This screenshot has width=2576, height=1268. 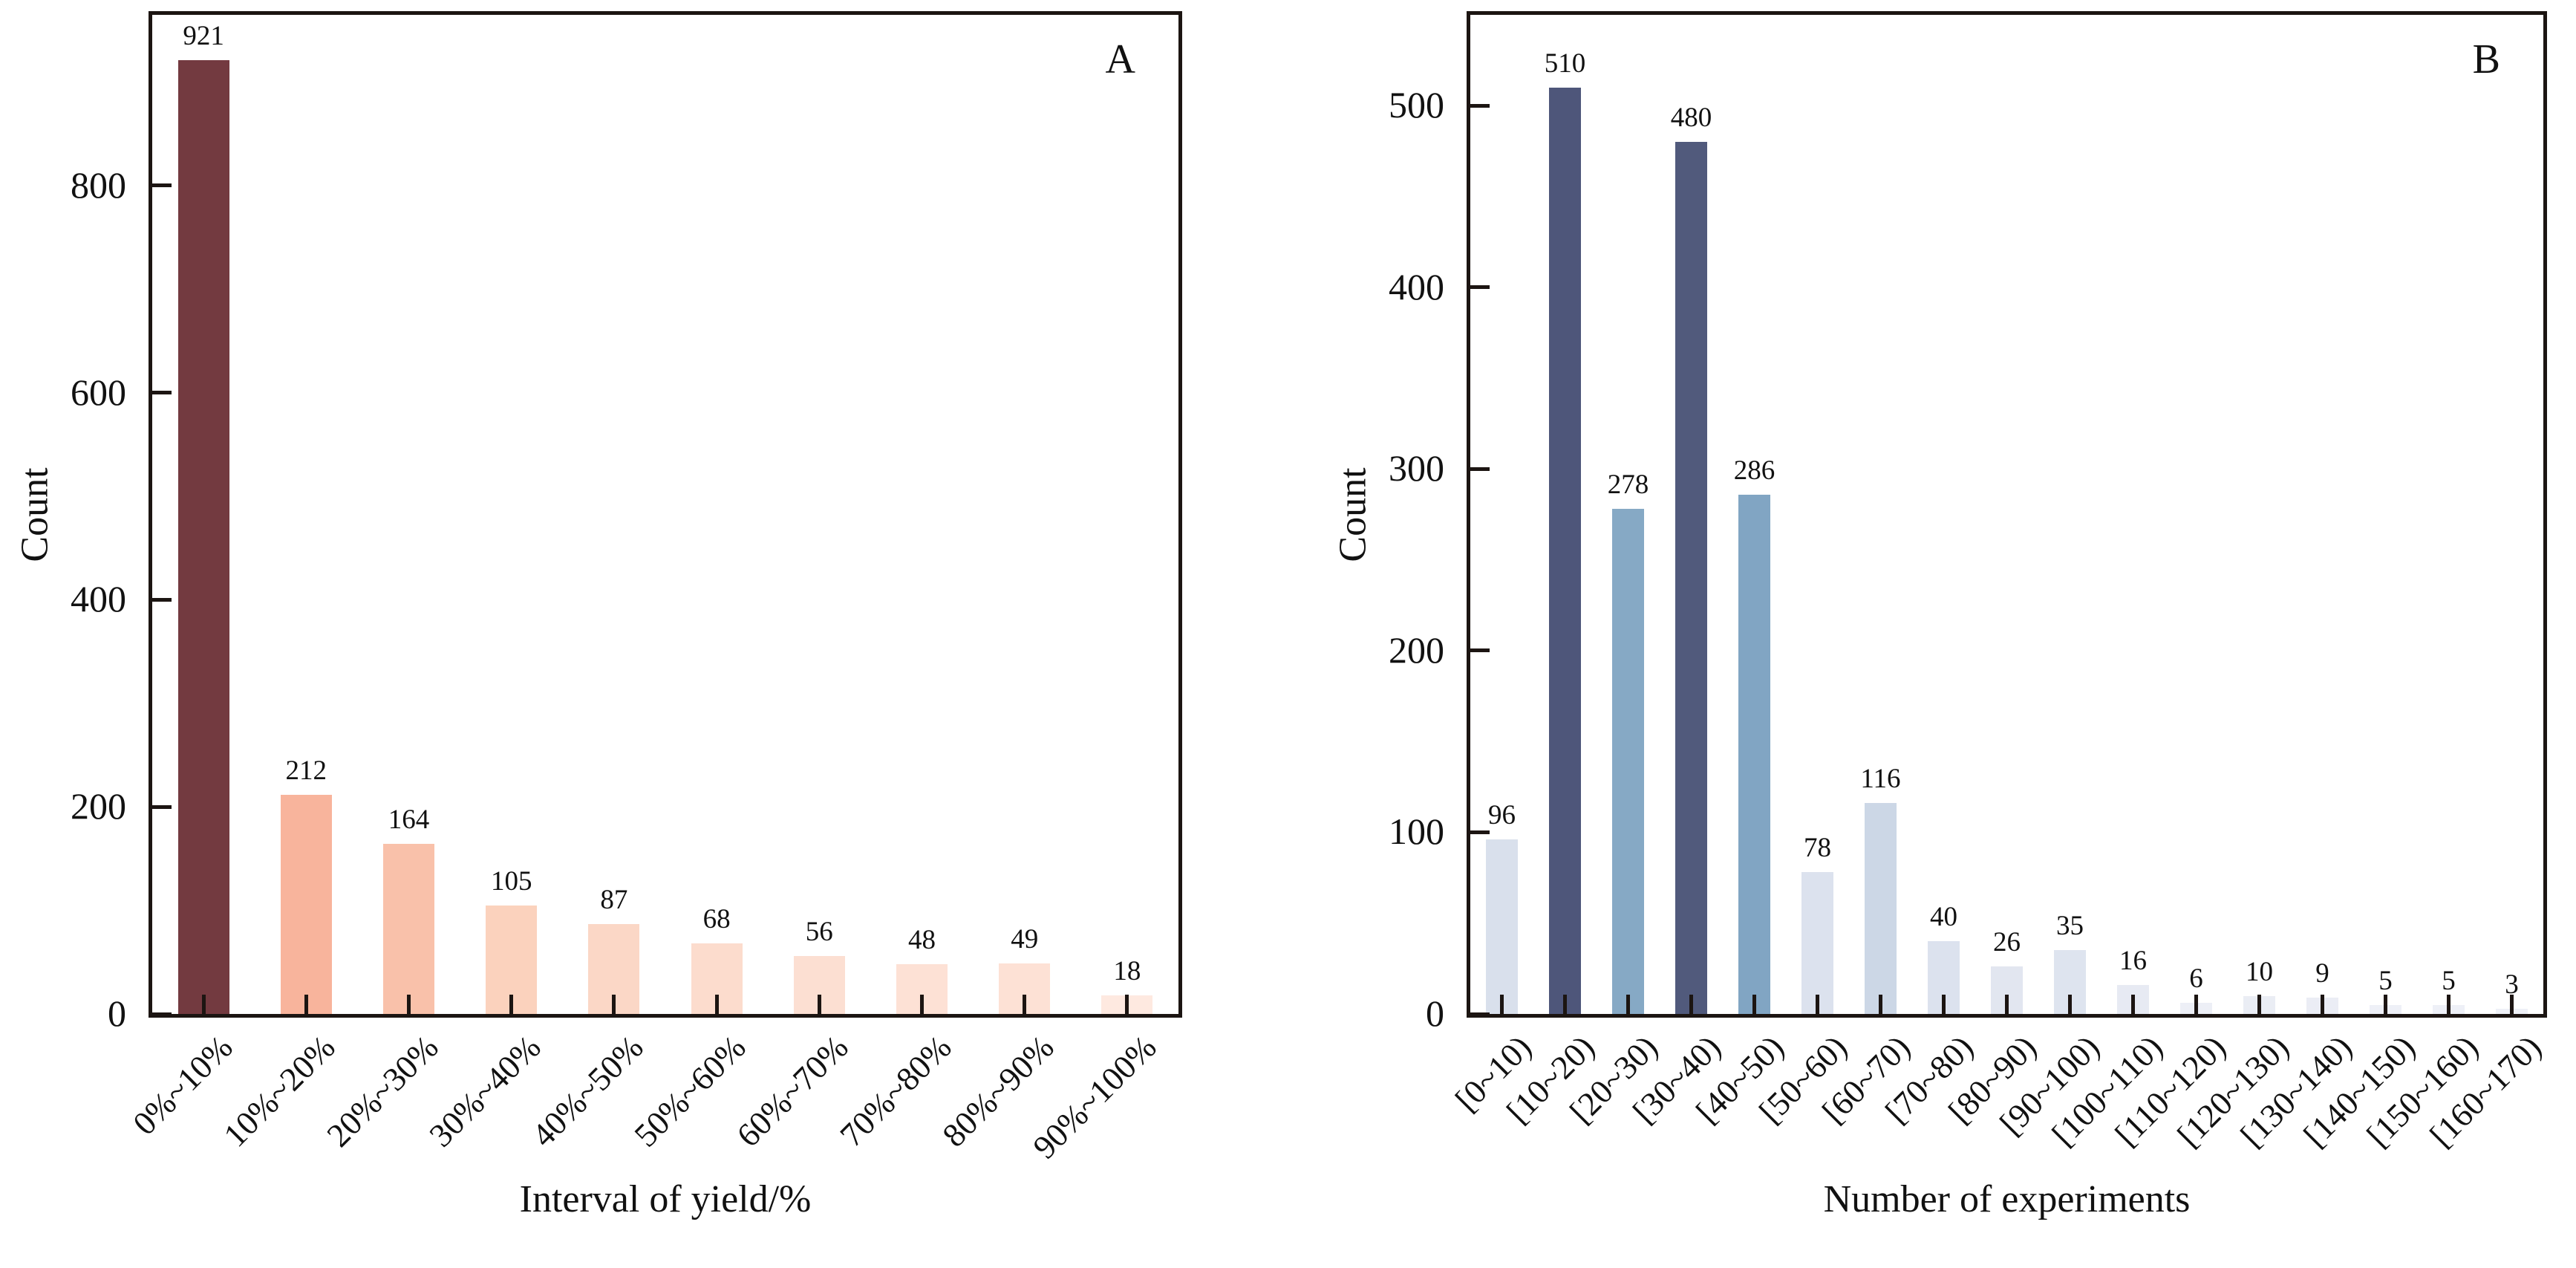 What do you see at coordinates (409, 820) in the screenshot?
I see `bar-value-label: 164` at bounding box center [409, 820].